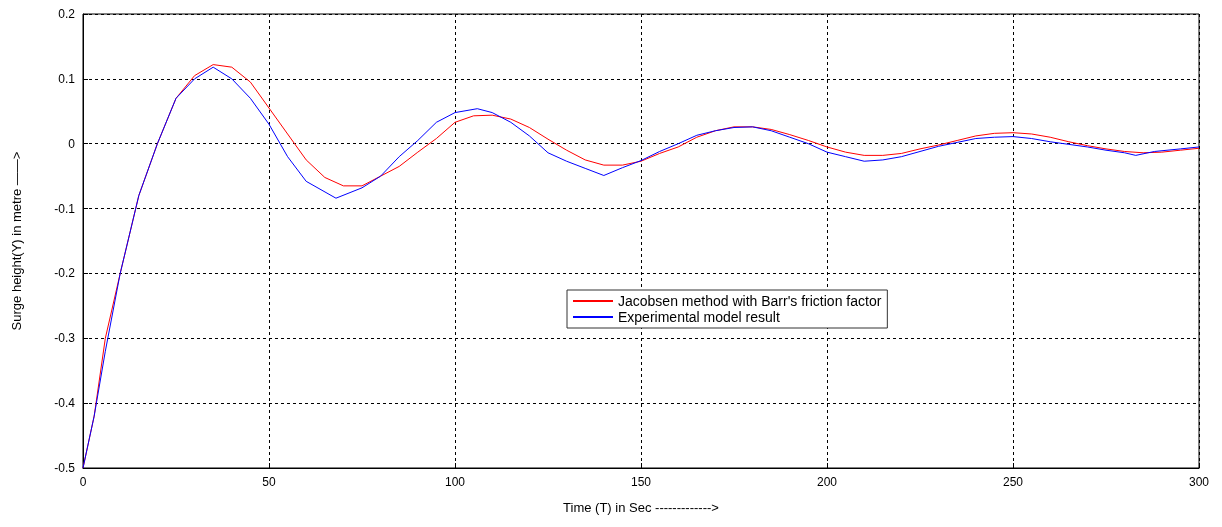 This screenshot has width=1222, height=527. I want to click on y-tick-label: 0.2, so click(67, 14).